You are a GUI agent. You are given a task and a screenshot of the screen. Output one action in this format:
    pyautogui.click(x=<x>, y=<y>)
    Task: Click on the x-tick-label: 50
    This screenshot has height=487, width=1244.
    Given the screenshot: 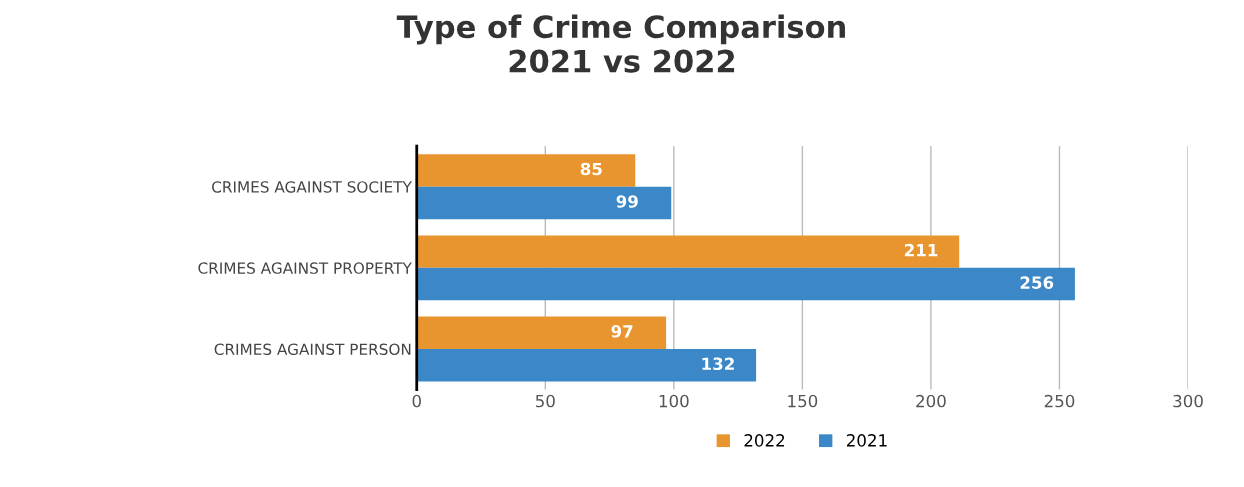 What is the action you would take?
    pyautogui.click(x=545, y=401)
    